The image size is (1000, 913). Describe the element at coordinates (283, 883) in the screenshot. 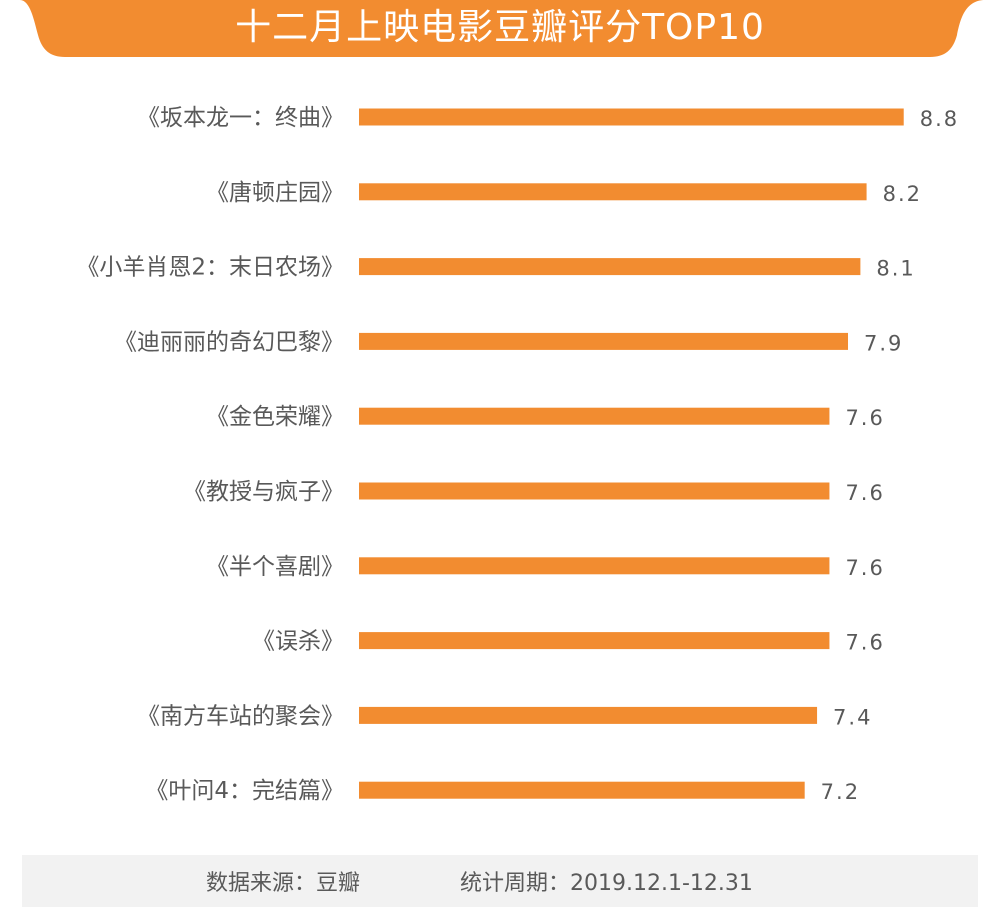

I see `data-source: 数据来源：豆瓣` at that location.